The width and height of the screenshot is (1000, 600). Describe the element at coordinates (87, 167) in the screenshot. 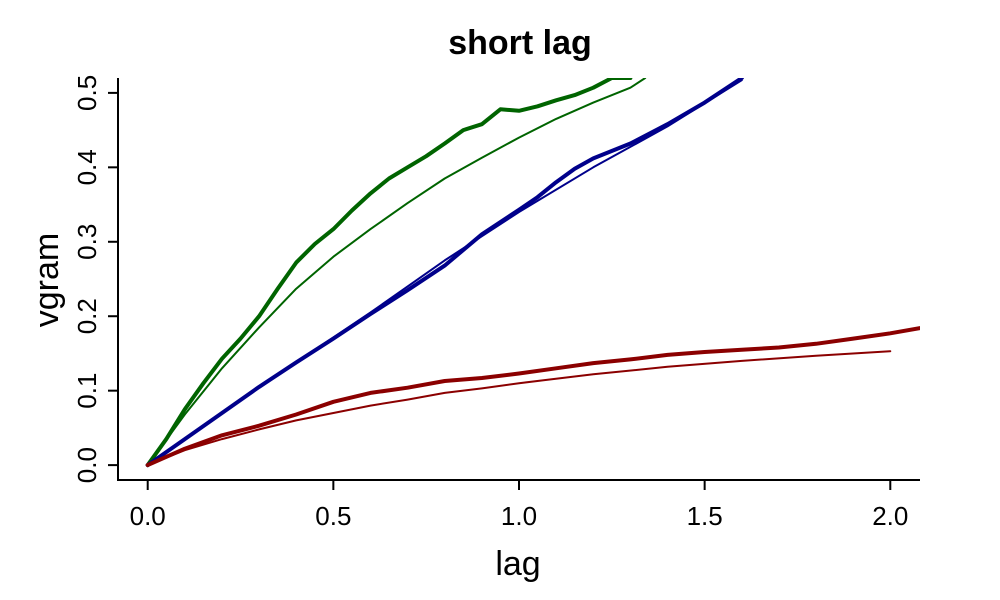

I see `y-tick-label: 0.4` at that location.